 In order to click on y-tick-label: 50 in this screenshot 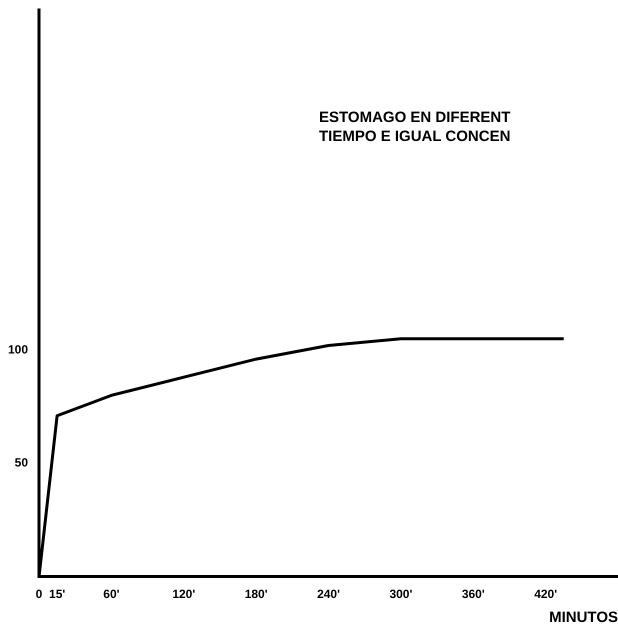, I will do `click(21, 463)`.